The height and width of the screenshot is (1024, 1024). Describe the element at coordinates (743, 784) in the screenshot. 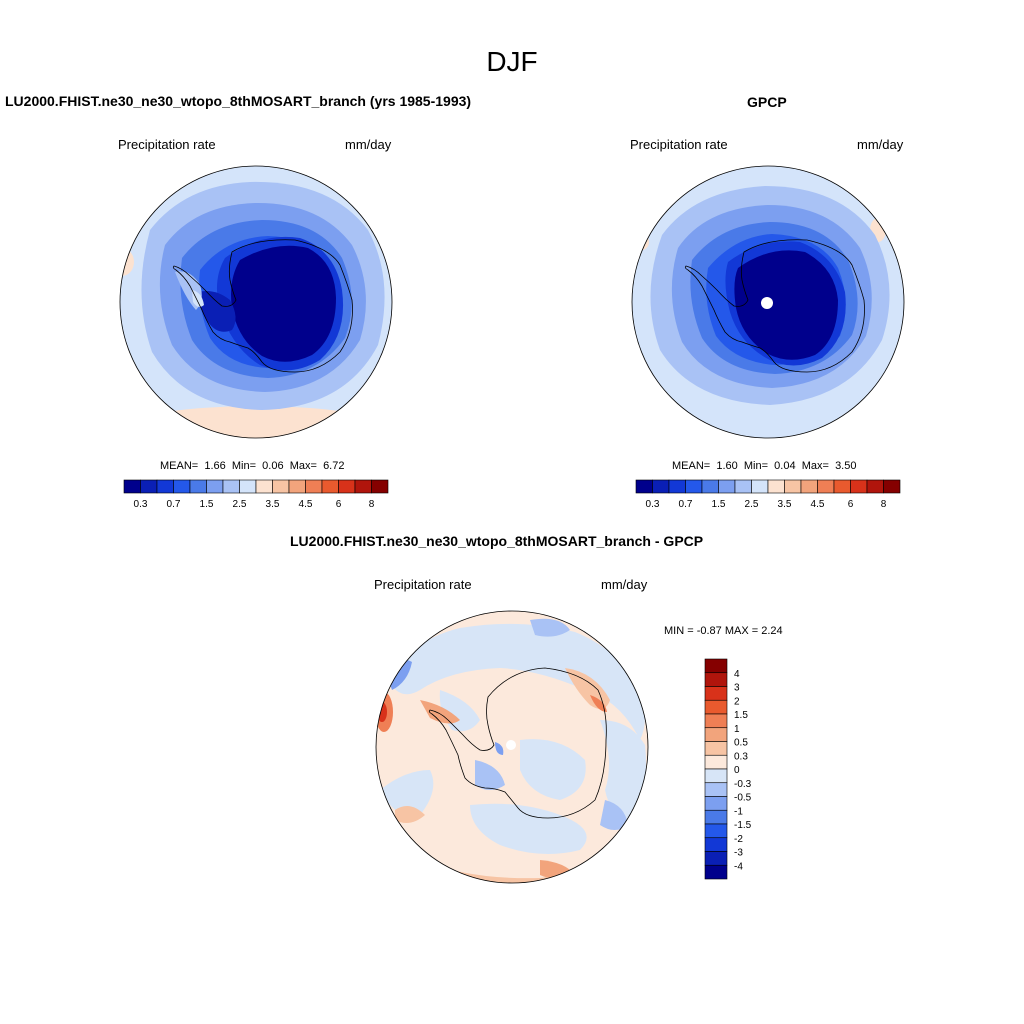

I see `diff-colorbar-tick-label: -0.3` at that location.